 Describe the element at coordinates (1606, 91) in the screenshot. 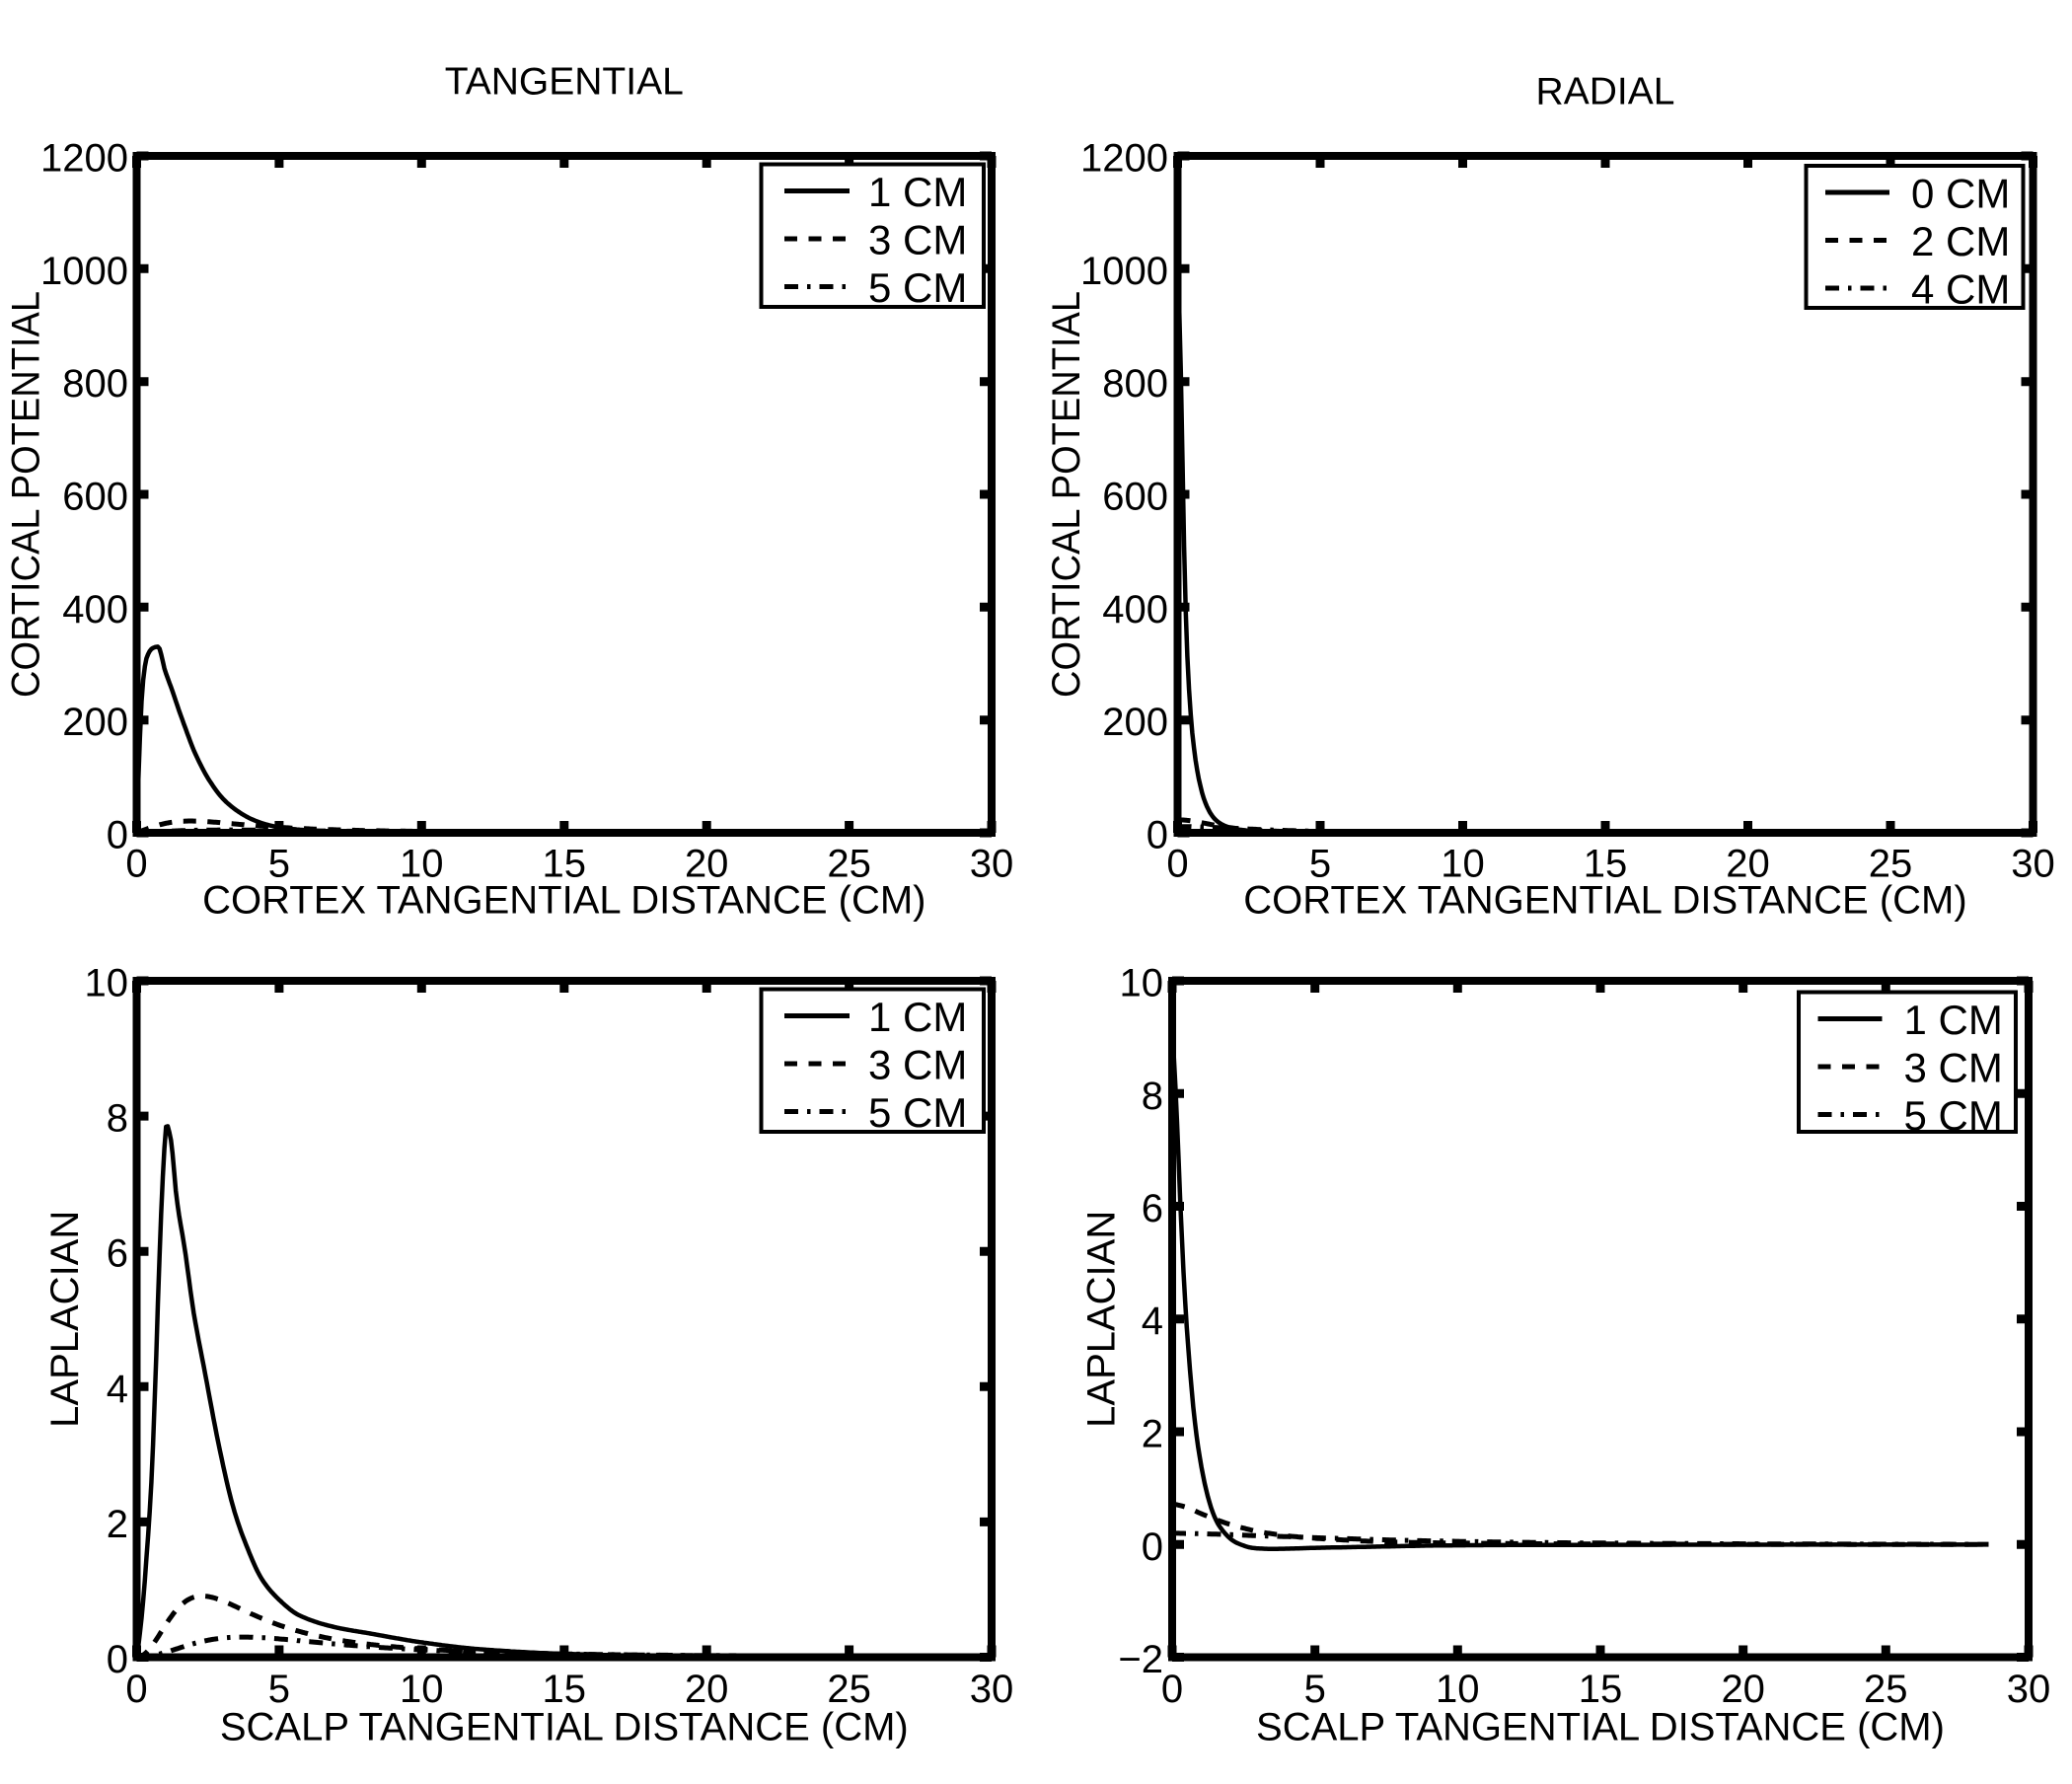

I see `svg-text: RADIAL` at that location.